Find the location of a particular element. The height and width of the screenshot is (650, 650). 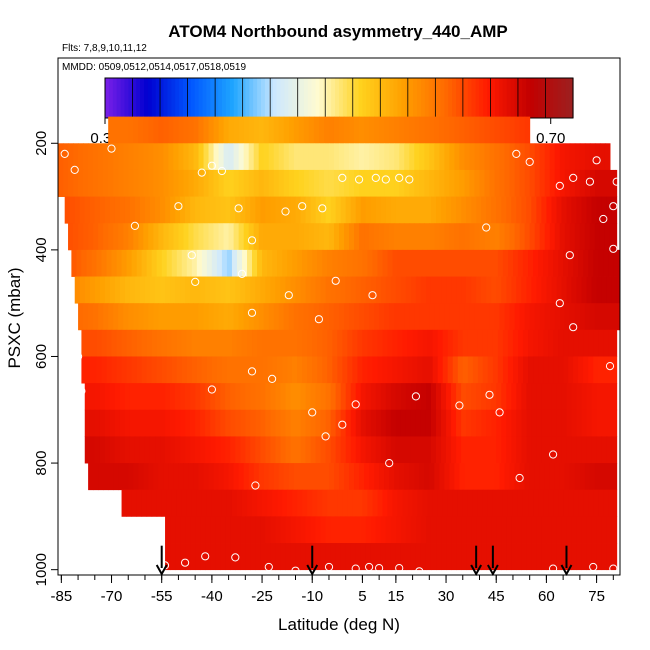

observation-point is located at coordinates (312, 412).